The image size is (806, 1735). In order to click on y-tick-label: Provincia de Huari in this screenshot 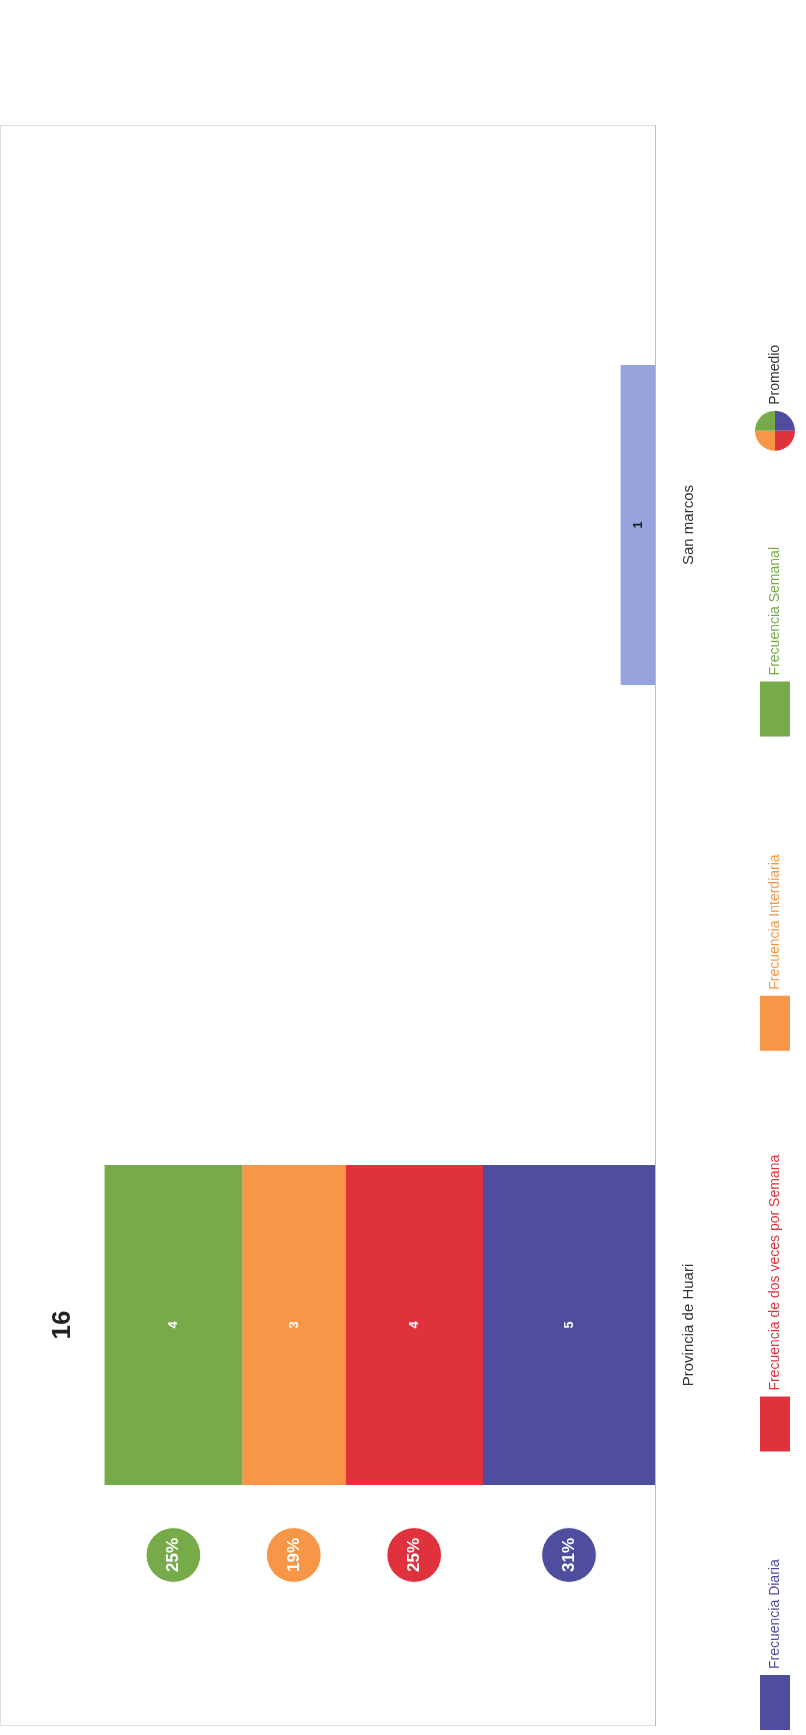, I will do `click(687, 1325)`.